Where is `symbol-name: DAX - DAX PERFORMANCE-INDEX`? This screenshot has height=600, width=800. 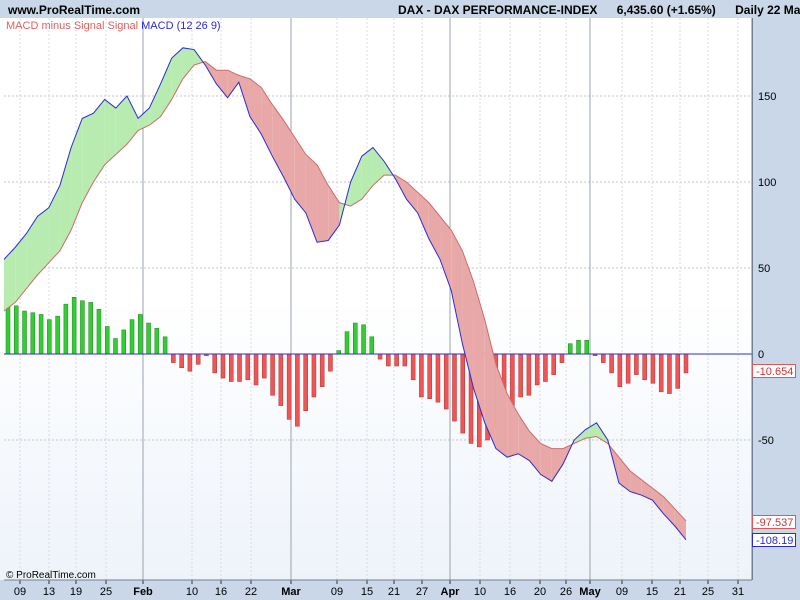 symbol-name: DAX - DAX PERFORMANCE-INDEX is located at coordinates (498, 10).